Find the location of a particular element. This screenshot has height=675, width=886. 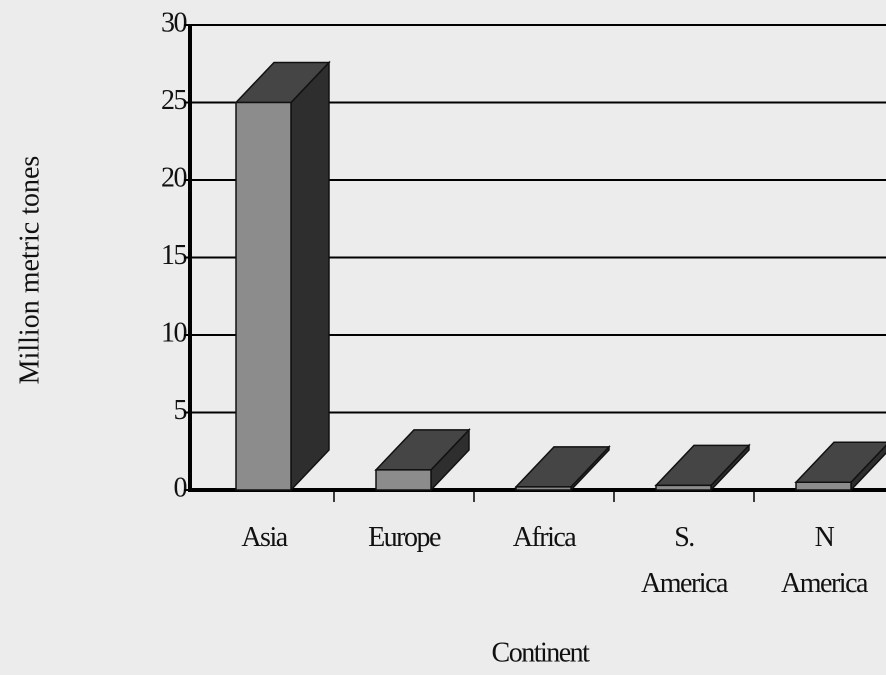

x-tick-label: Asia is located at coordinates (264, 537).